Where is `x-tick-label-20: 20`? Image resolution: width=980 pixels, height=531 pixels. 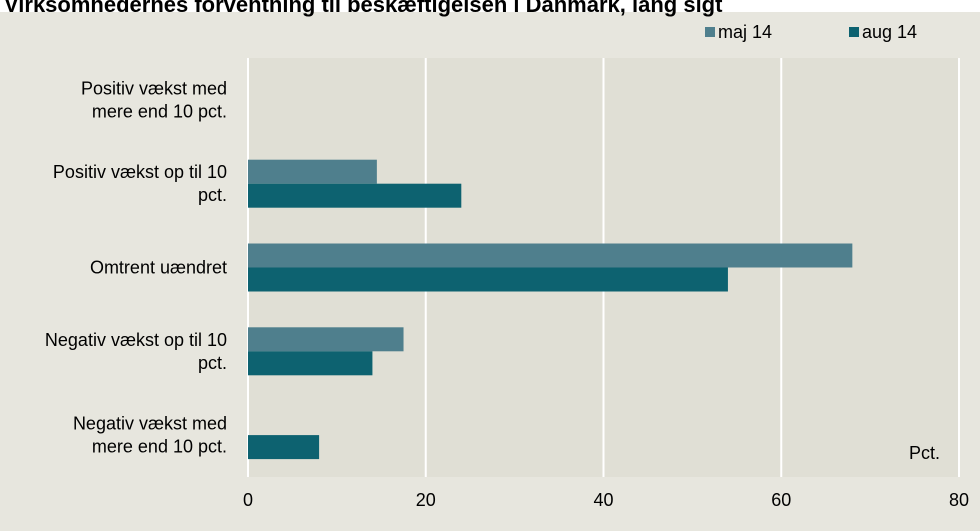
x-tick-label-20: 20 is located at coordinates (426, 500).